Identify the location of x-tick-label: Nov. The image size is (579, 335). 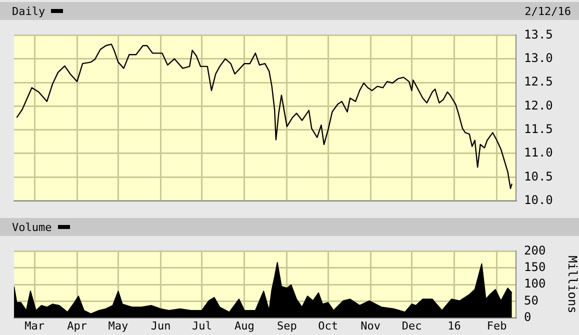
(370, 325).